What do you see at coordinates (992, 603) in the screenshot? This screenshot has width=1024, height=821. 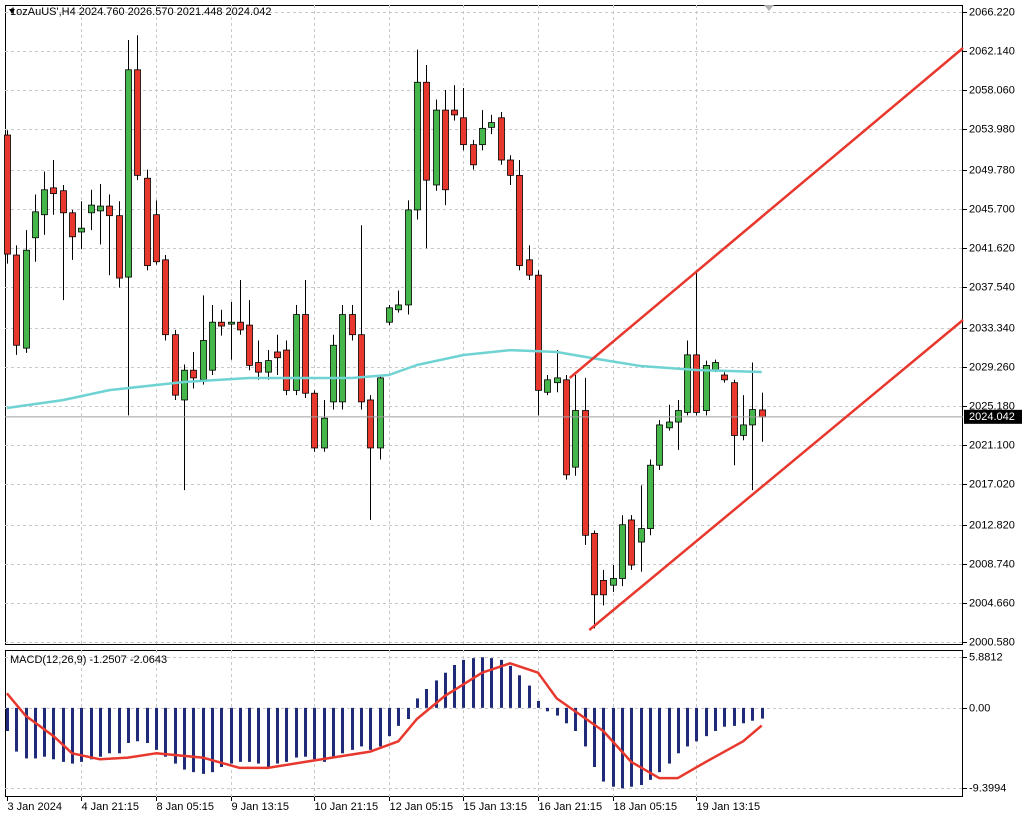 I see `y-tick-label: 2004.660` at bounding box center [992, 603].